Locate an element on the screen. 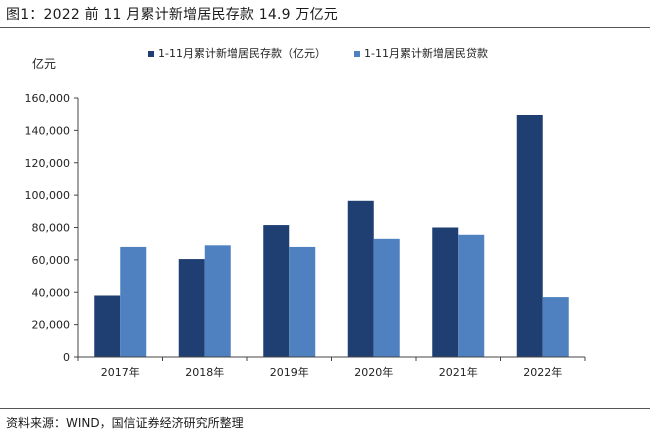 The height and width of the screenshot is (436, 650). y-tick-label: 20,000 is located at coordinates (51, 325).